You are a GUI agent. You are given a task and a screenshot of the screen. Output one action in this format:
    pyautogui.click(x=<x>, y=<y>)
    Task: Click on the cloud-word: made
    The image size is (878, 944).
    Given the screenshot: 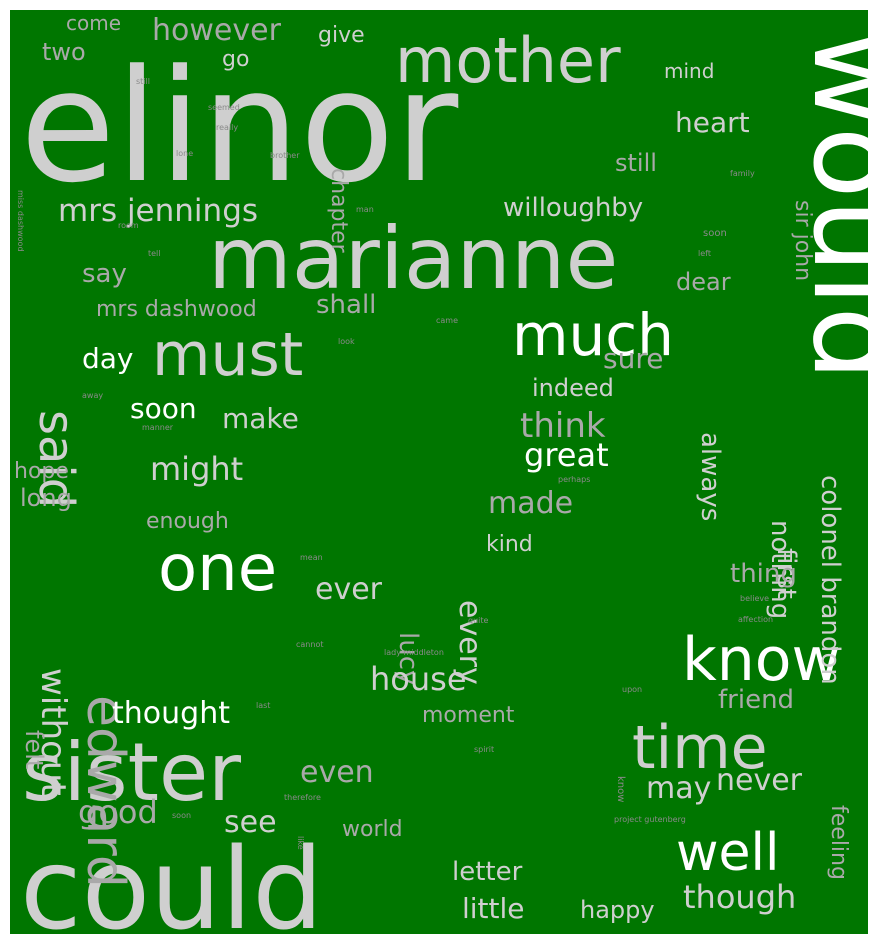 What is the action you would take?
    pyautogui.click(x=530, y=503)
    